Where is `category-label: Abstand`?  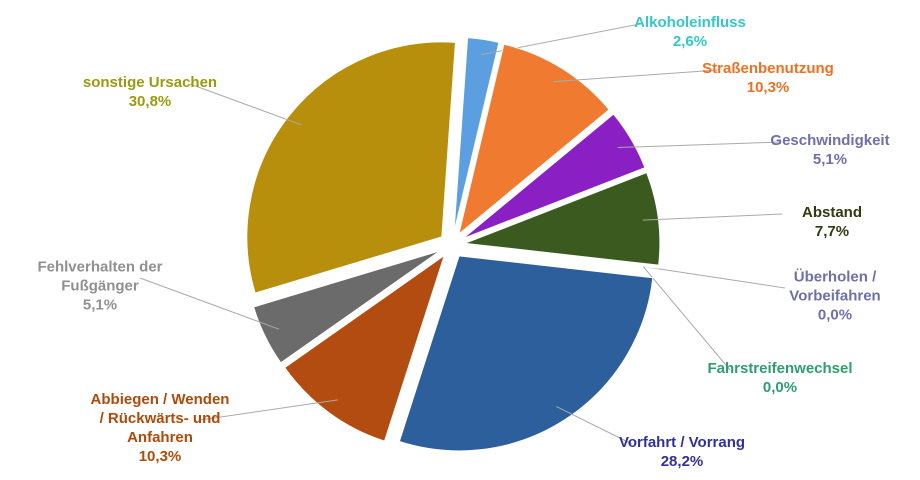 category-label: Abstand is located at coordinates (832, 212).